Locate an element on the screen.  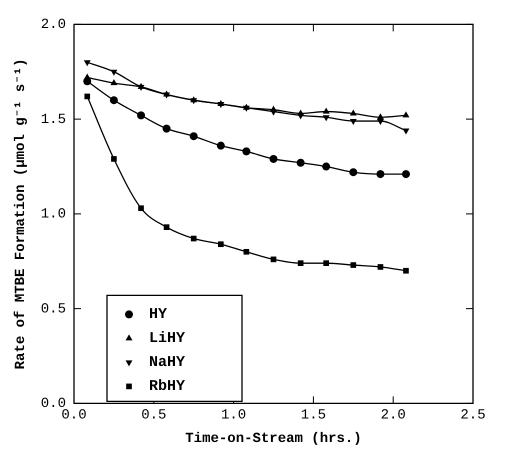
x-tick-label: 0.5 is located at coordinates (153, 416).